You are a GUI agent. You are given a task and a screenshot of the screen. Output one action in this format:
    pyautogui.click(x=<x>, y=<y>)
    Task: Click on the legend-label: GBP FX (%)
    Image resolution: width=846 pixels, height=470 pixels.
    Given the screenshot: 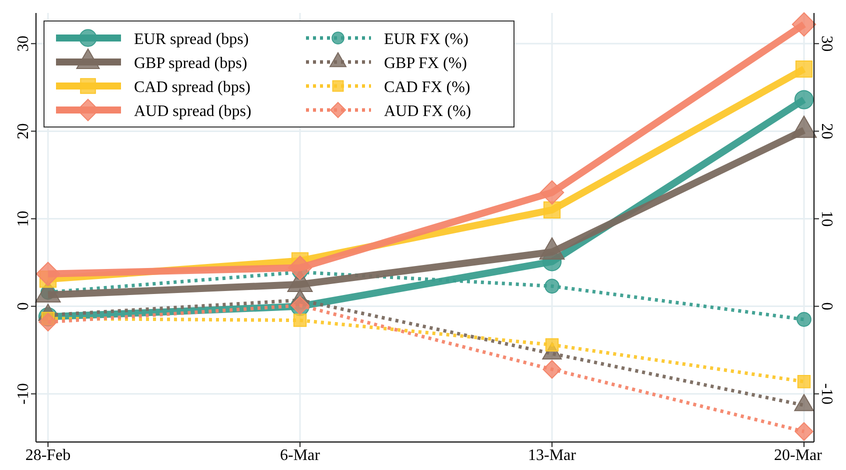 What is the action you would take?
    pyautogui.click(x=425, y=63)
    